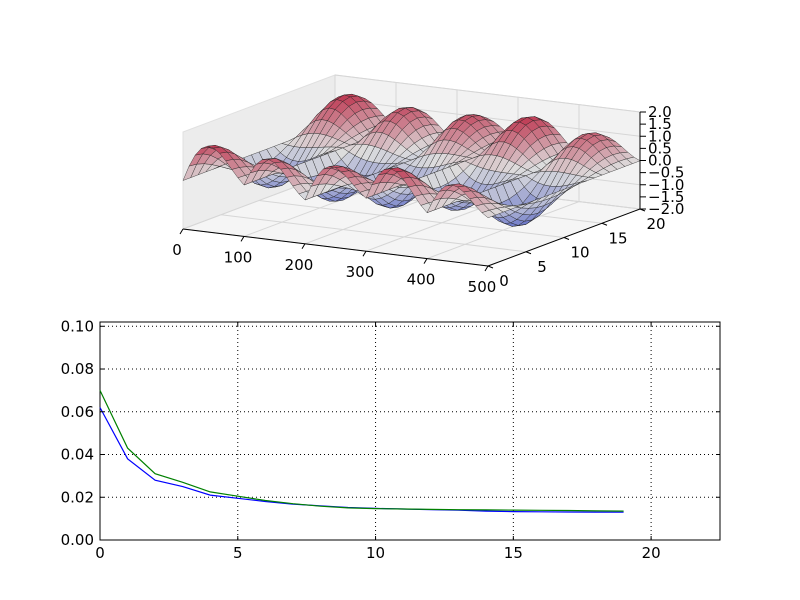 This screenshot has width=800, height=600. Describe the element at coordinates (666, 185) in the screenshot. I see `z-tick-label: −1.0` at that location.